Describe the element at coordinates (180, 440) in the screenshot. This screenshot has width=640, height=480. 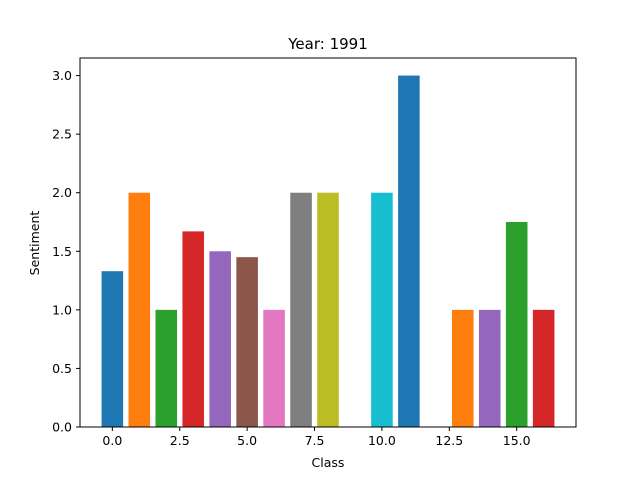
I see `x-tick-label: 2.5` at that location.